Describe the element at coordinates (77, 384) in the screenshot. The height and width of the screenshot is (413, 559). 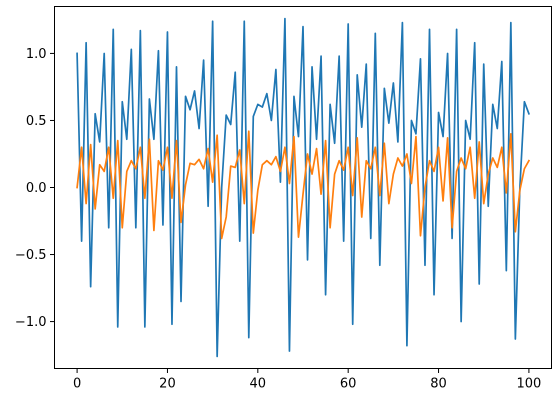
I see `x-tick-label: 0` at that location.